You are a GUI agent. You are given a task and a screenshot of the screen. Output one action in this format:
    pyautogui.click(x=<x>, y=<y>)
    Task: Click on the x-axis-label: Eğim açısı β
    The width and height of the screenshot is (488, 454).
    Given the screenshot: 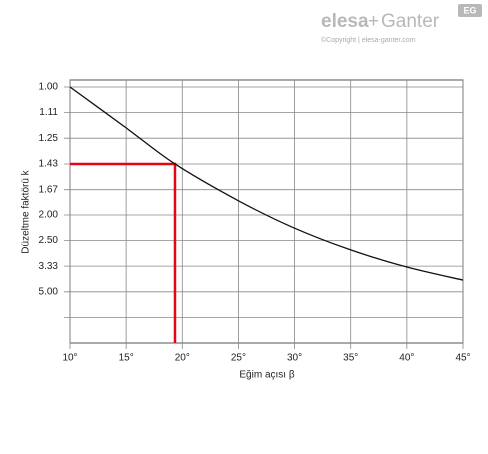 What is the action you would take?
    pyautogui.click(x=266, y=375)
    